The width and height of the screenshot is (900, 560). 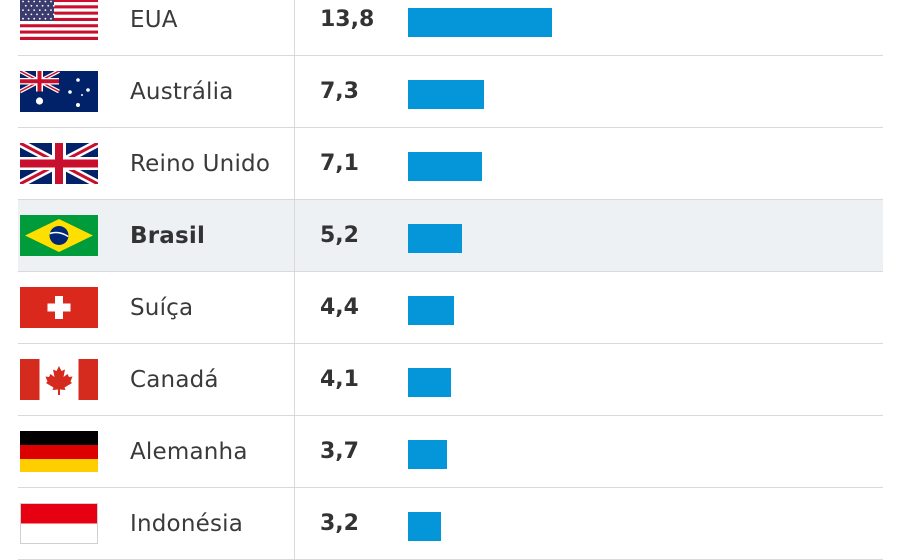 I want to click on brazil-flag-icon, so click(x=59, y=235).